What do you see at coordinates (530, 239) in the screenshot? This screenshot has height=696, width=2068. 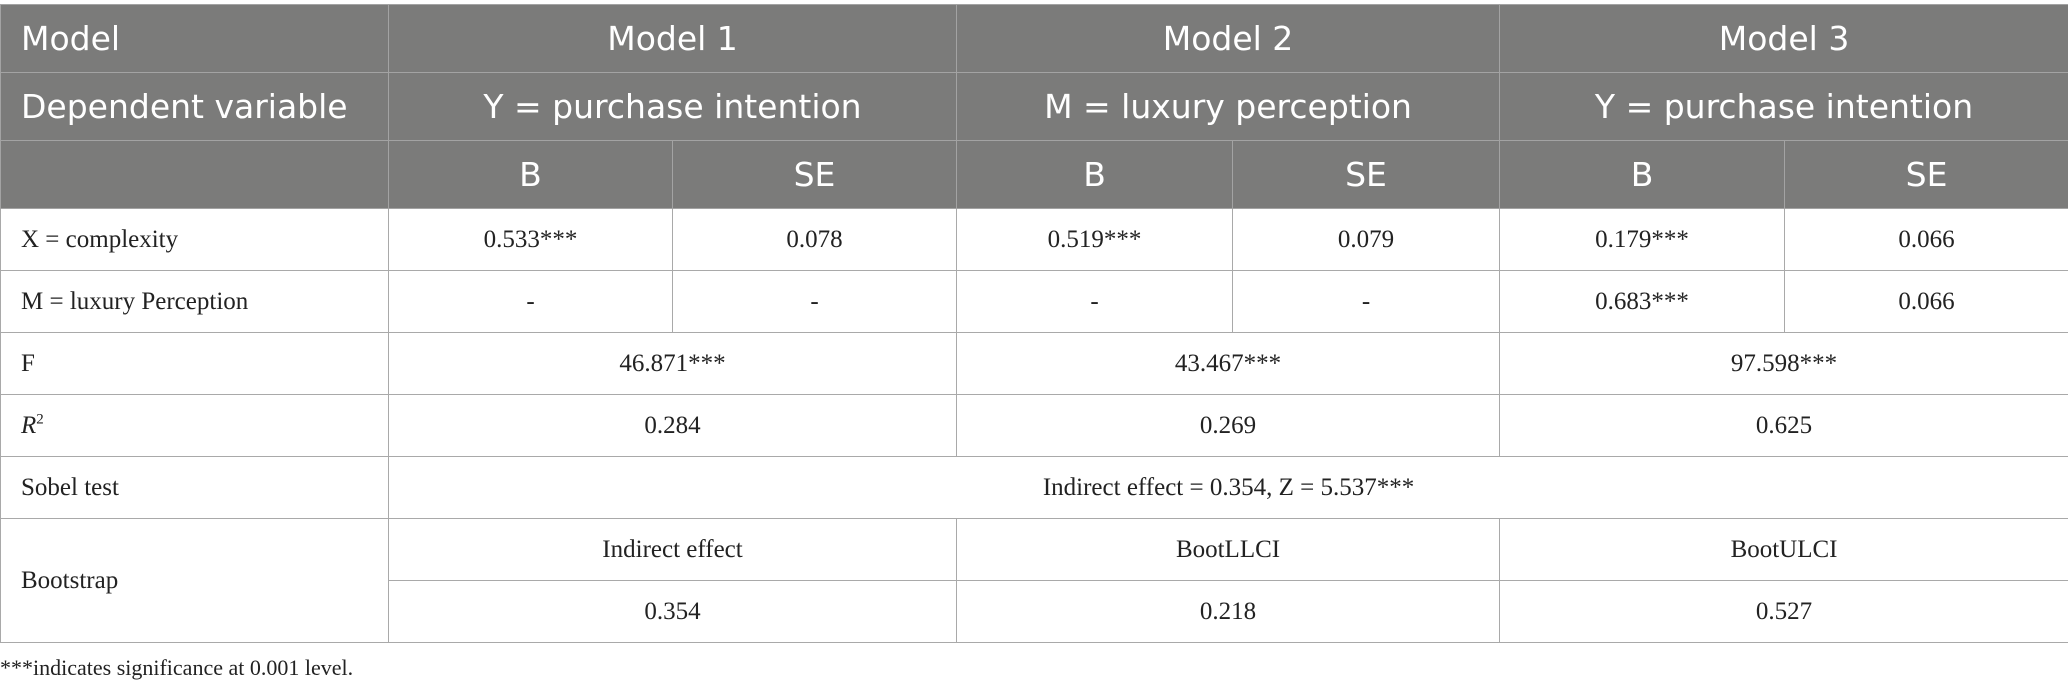 I see `cell-value: 0.533***` at bounding box center [530, 239].